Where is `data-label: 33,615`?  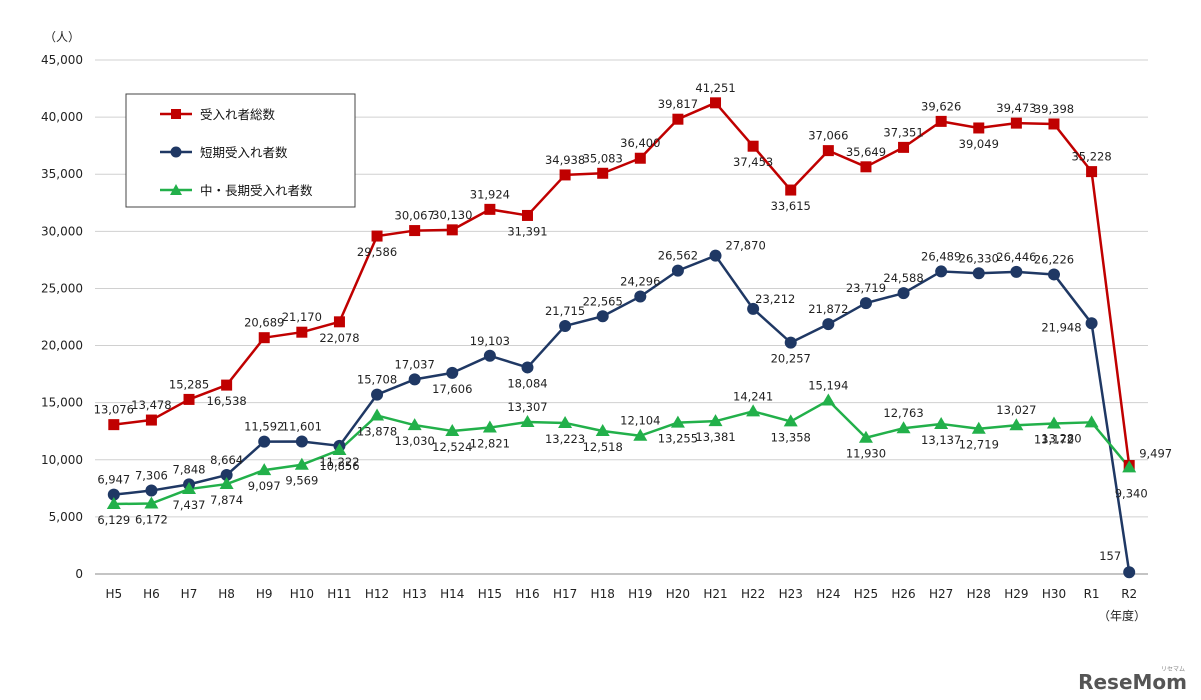 data-label: 33,615 is located at coordinates (791, 206).